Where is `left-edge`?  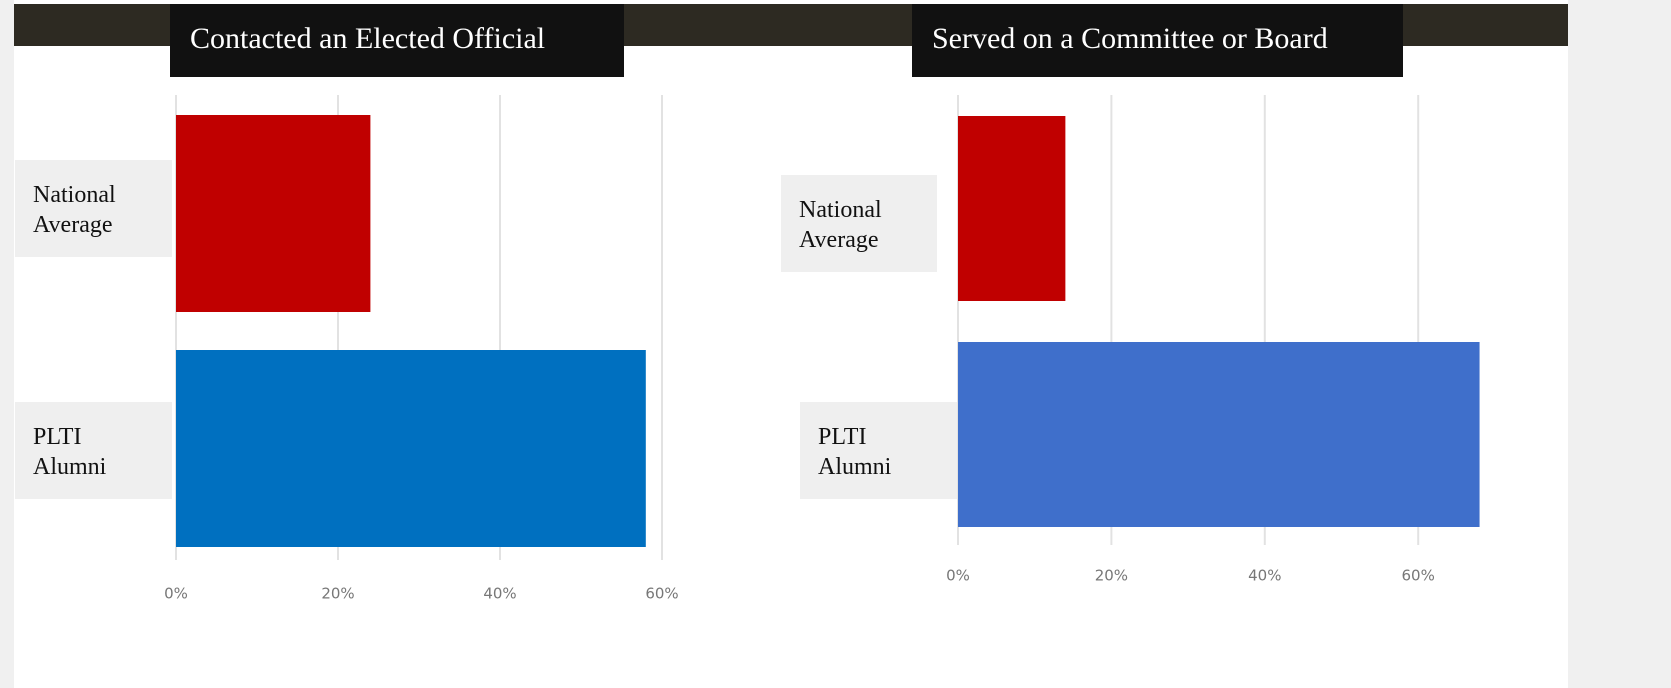 left-edge is located at coordinates (7, 344).